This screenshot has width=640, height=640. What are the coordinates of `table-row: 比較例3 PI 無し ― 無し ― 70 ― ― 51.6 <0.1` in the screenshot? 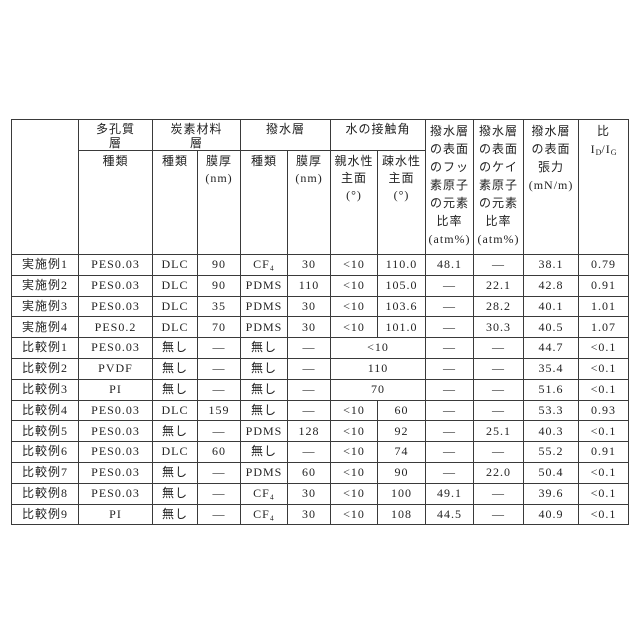 It's located at (320, 389).